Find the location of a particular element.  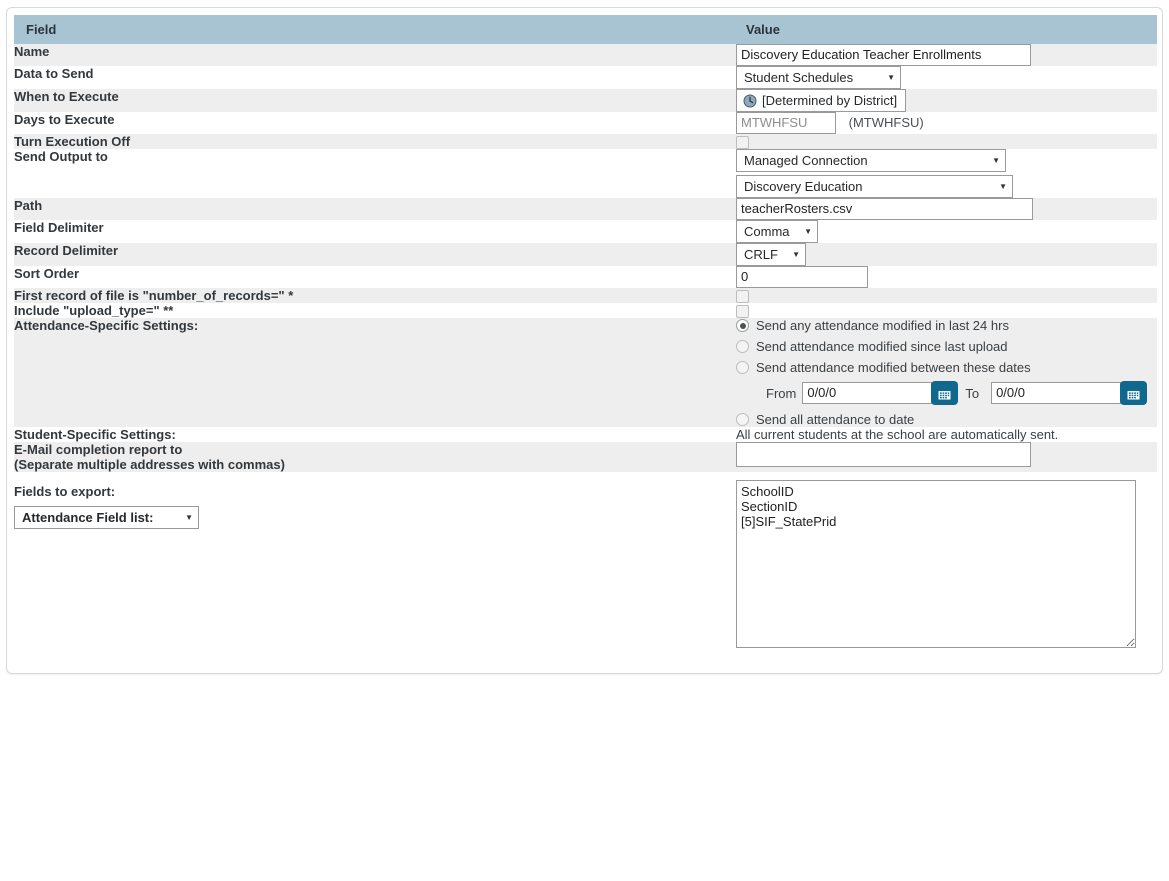

sort-order-input is located at coordinates (802, 277).